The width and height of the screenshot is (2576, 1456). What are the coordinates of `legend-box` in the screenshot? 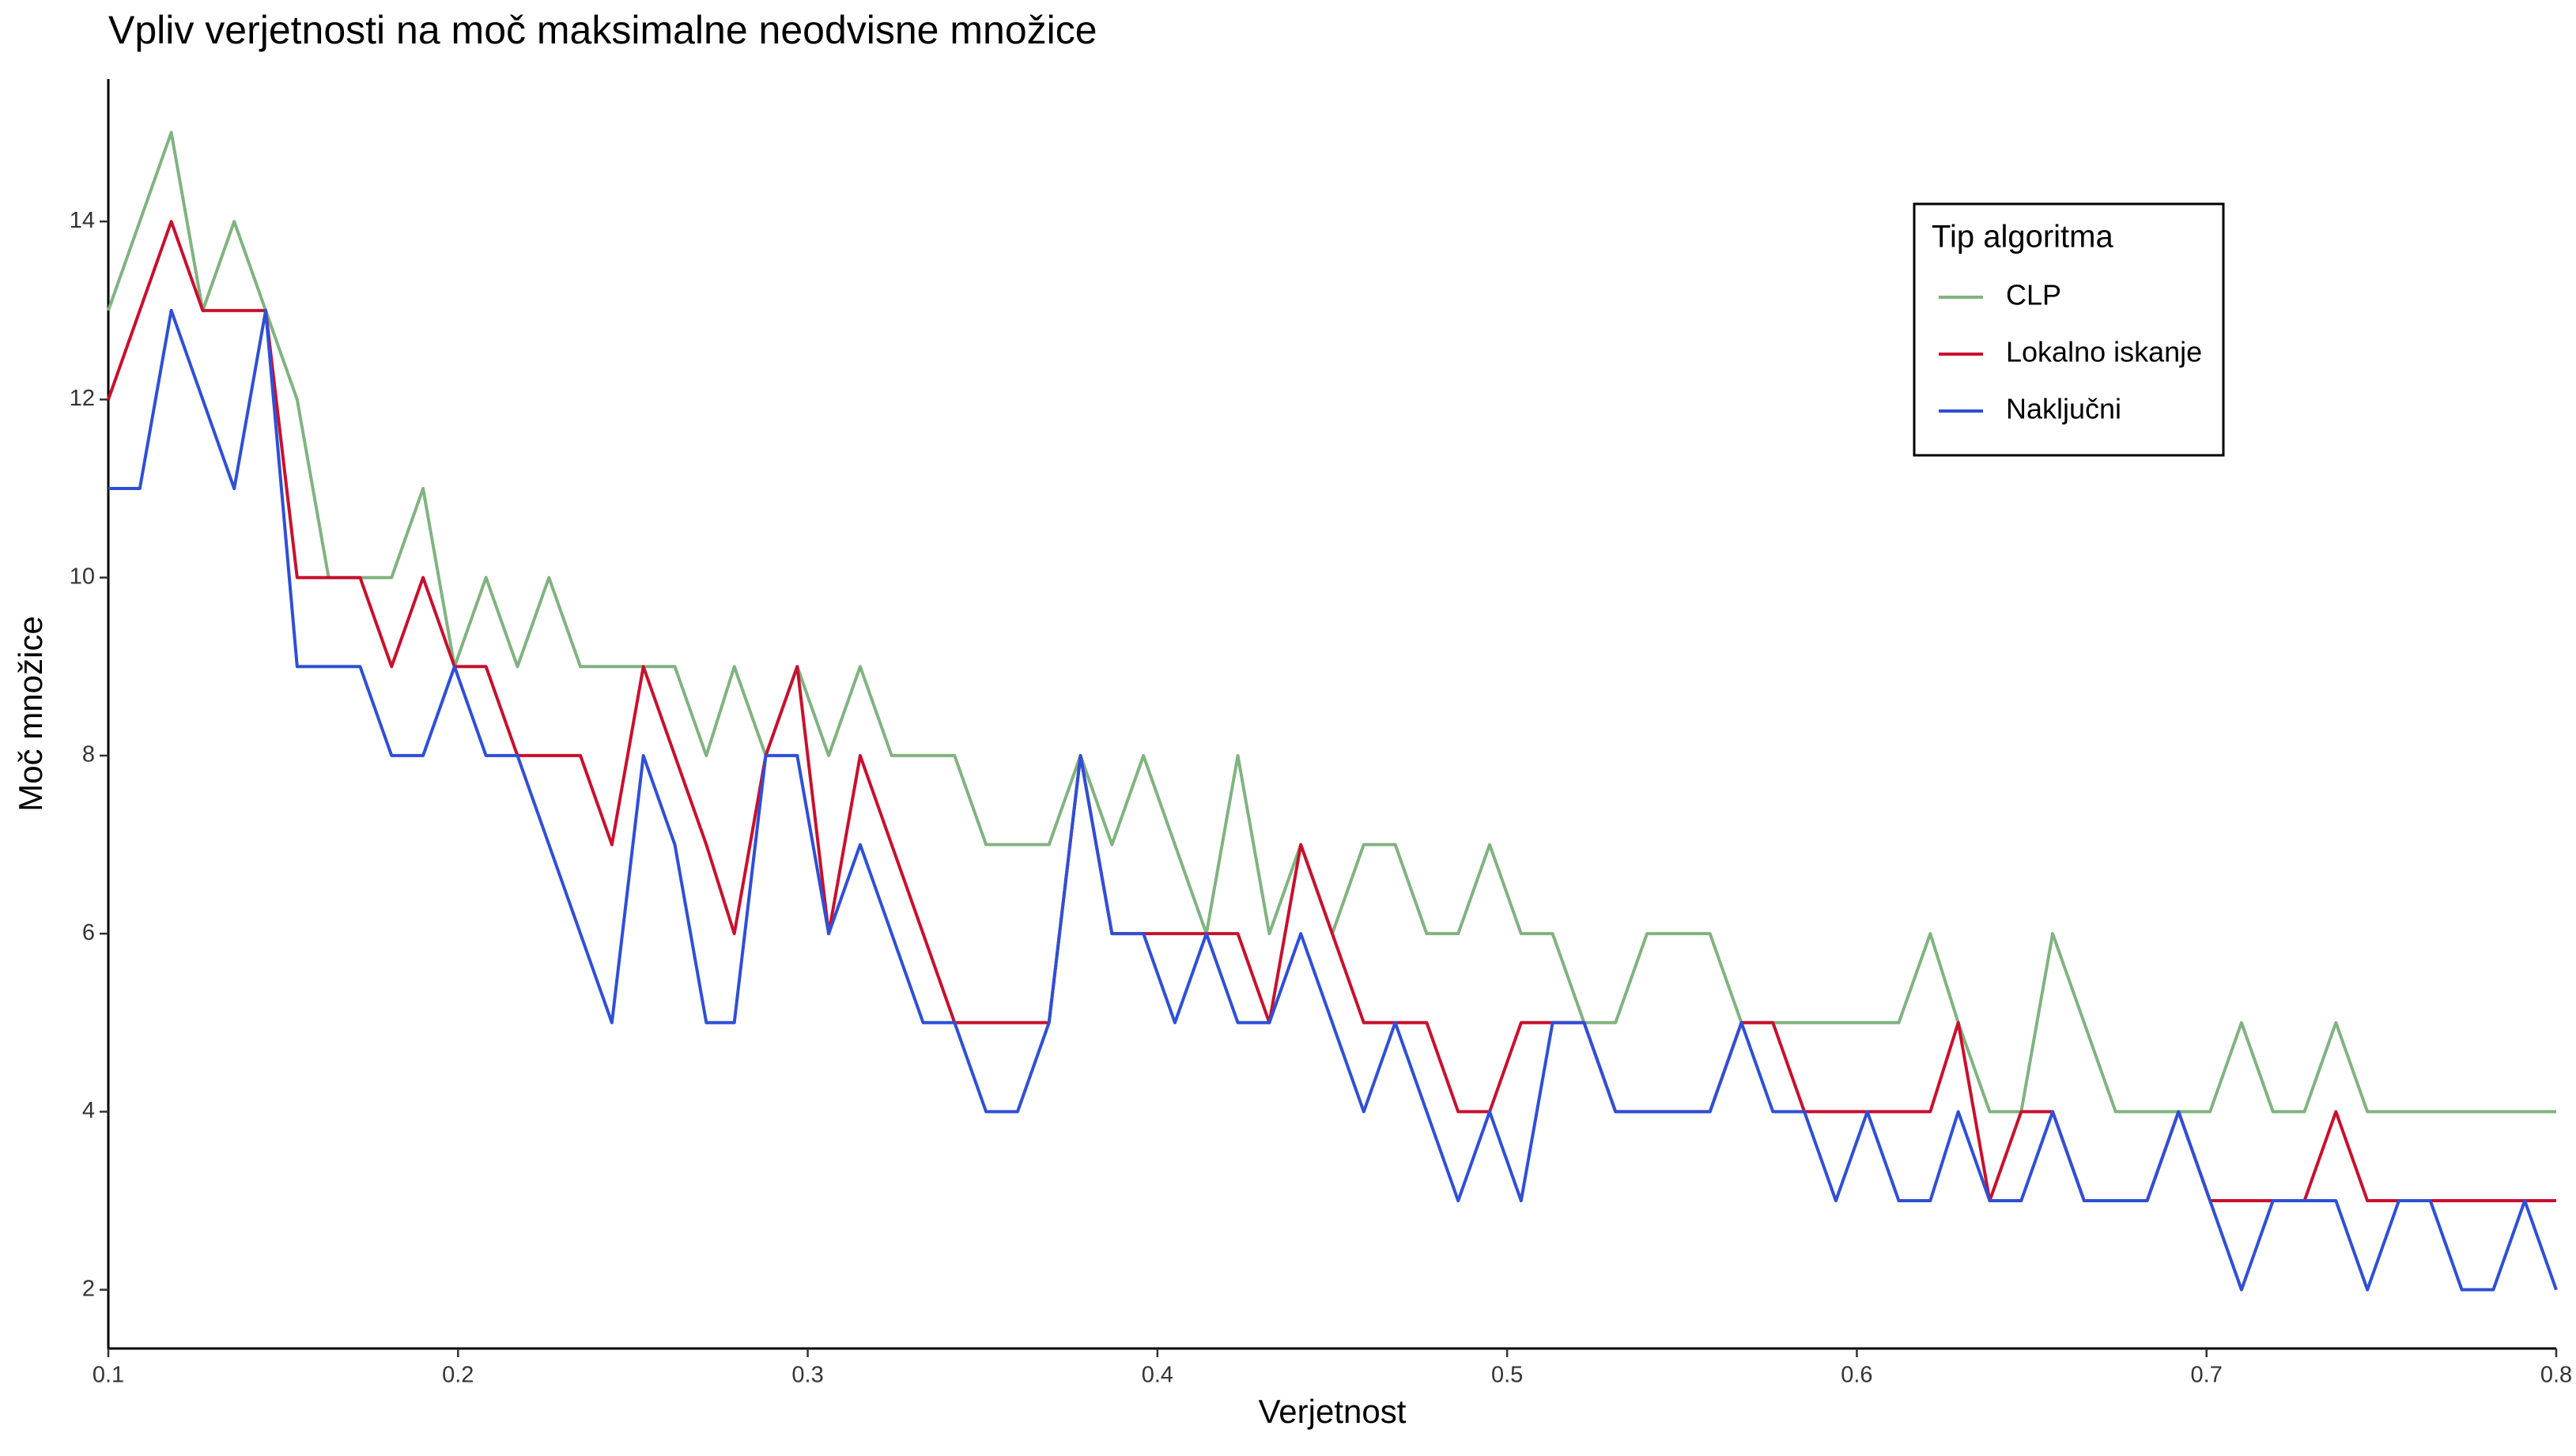 It's located at (2069, 329).